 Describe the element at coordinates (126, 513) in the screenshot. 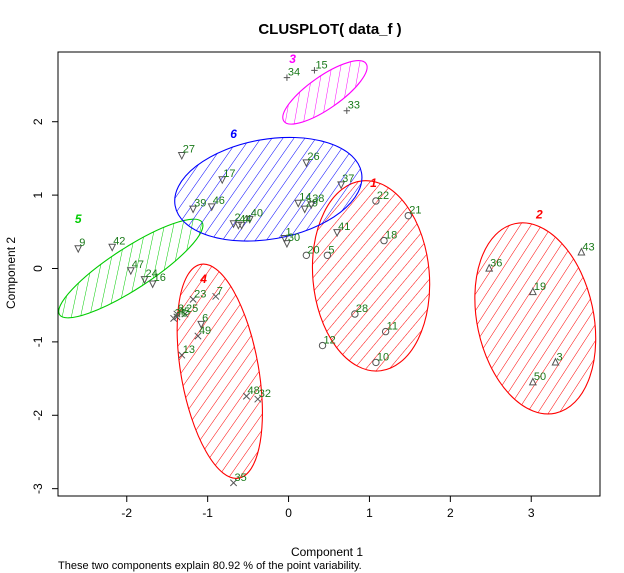

I see `x-tick-label: -2` at that location.